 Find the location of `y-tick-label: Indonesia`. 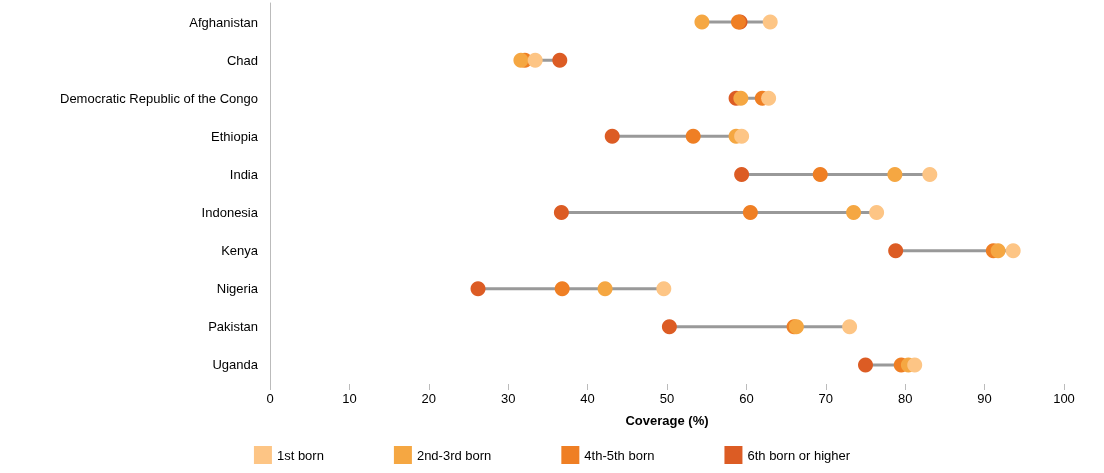

y-tick-label: Indonesia is located at coordinates (230, 213).